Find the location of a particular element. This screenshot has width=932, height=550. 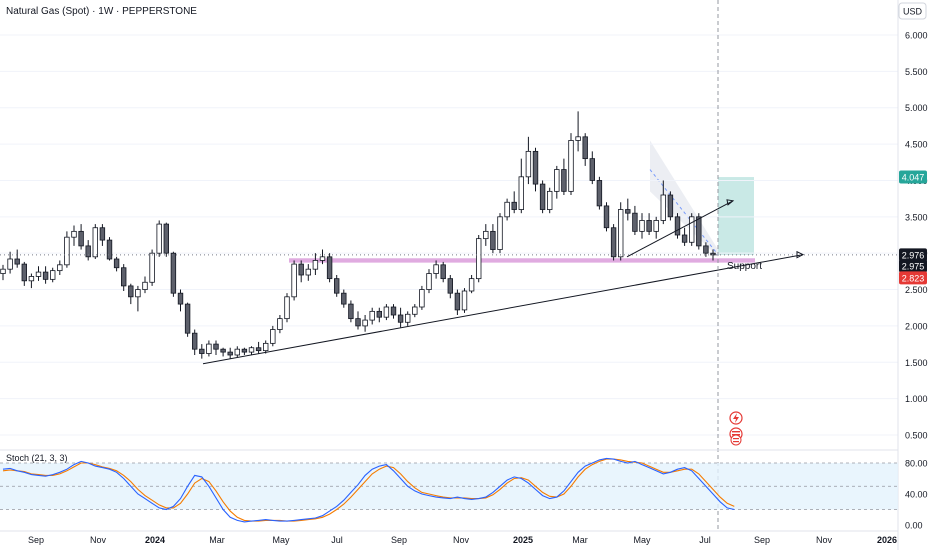

us-flag-icon is located at coordinates (736, 440).